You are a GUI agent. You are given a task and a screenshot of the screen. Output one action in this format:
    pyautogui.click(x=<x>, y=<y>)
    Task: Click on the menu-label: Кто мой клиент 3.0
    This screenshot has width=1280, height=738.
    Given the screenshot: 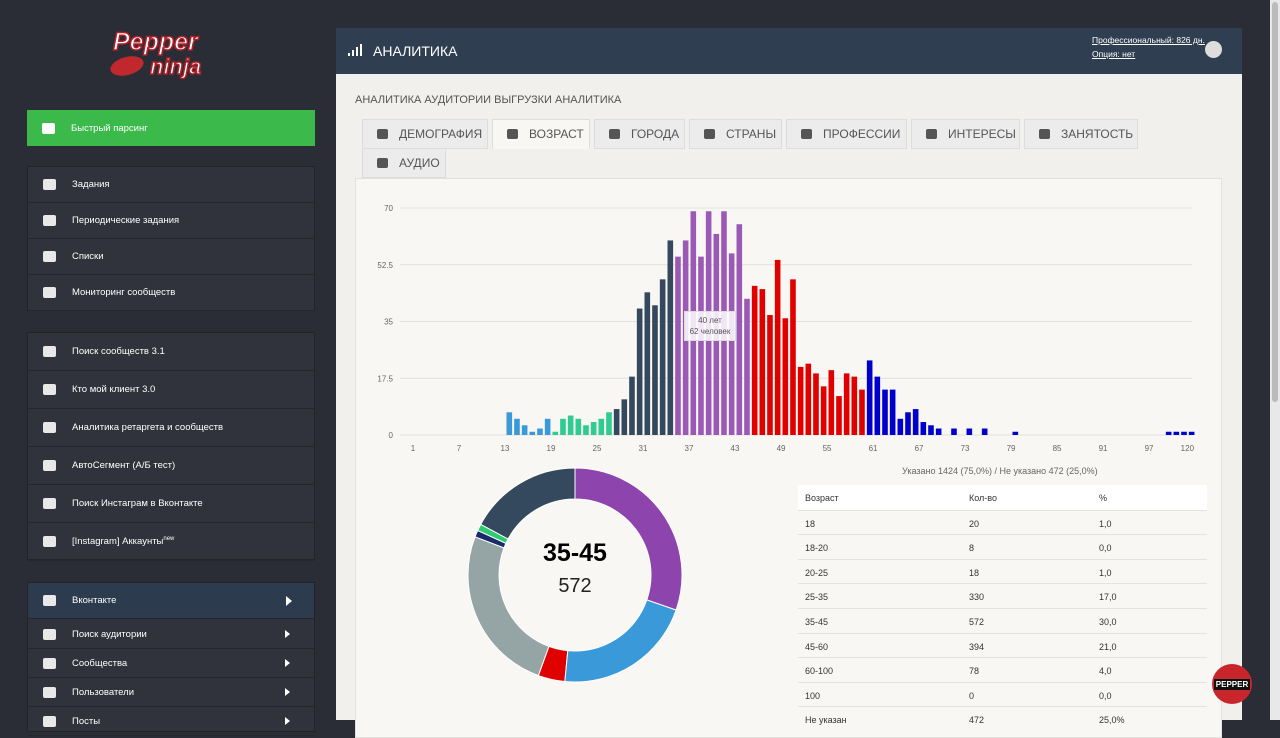 What is the action you would take?
    pyautogui.click(x=114, y=389)
    